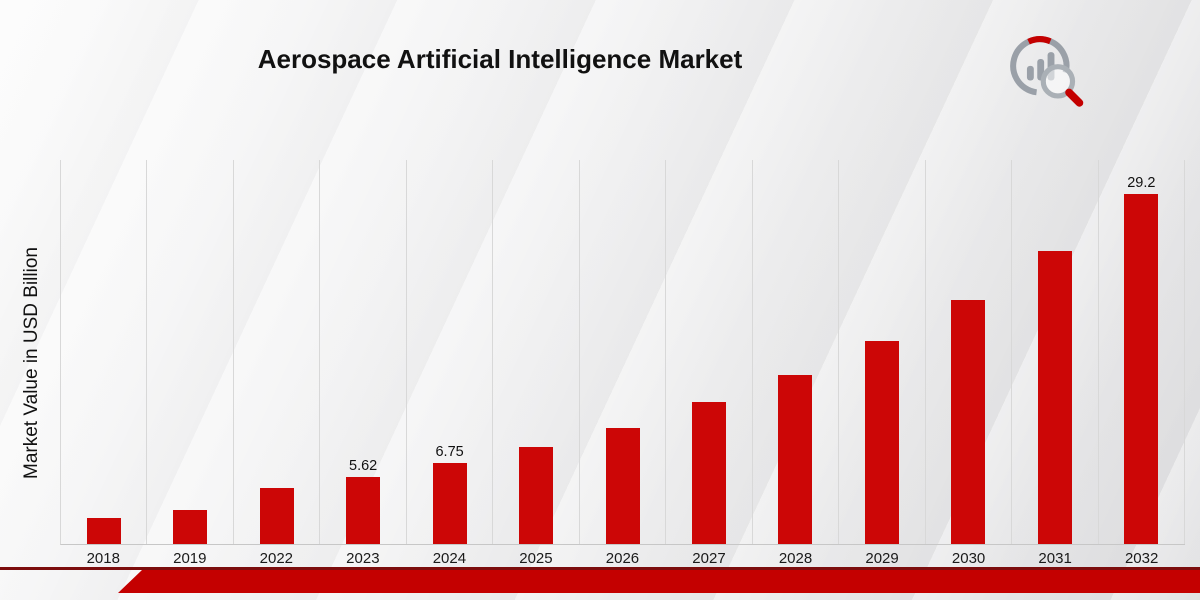 The width and height of the screenshot is (1200, 600). I want to click on bar-2019, so click(190, 527).